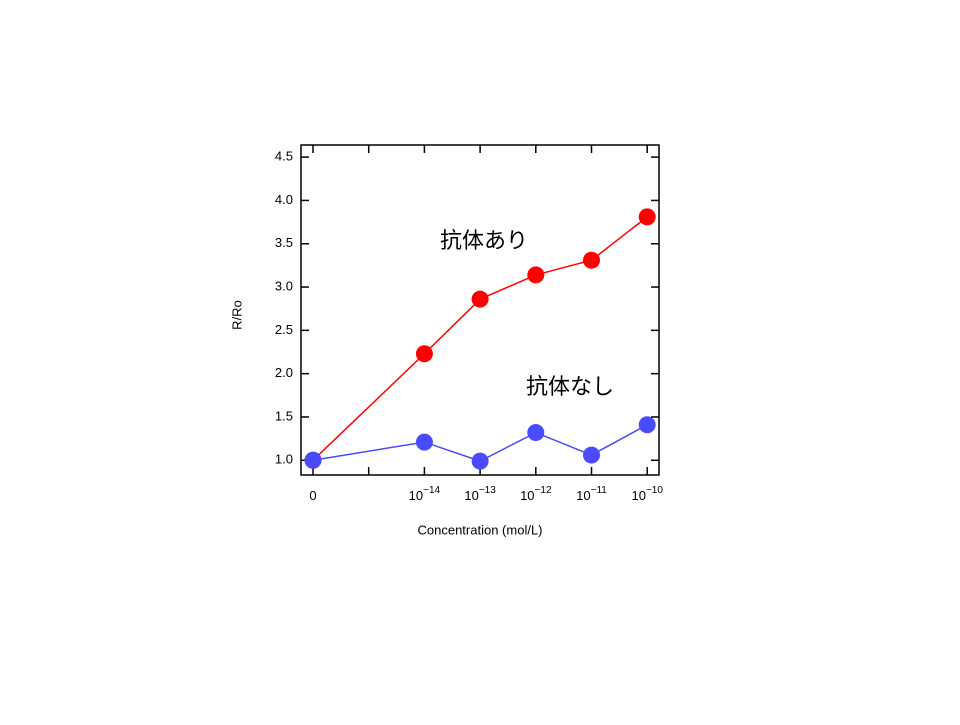 The width and height of the screenshot is (960, 725). I want to click on x-tick-label: 10−14, so click(425, 494).